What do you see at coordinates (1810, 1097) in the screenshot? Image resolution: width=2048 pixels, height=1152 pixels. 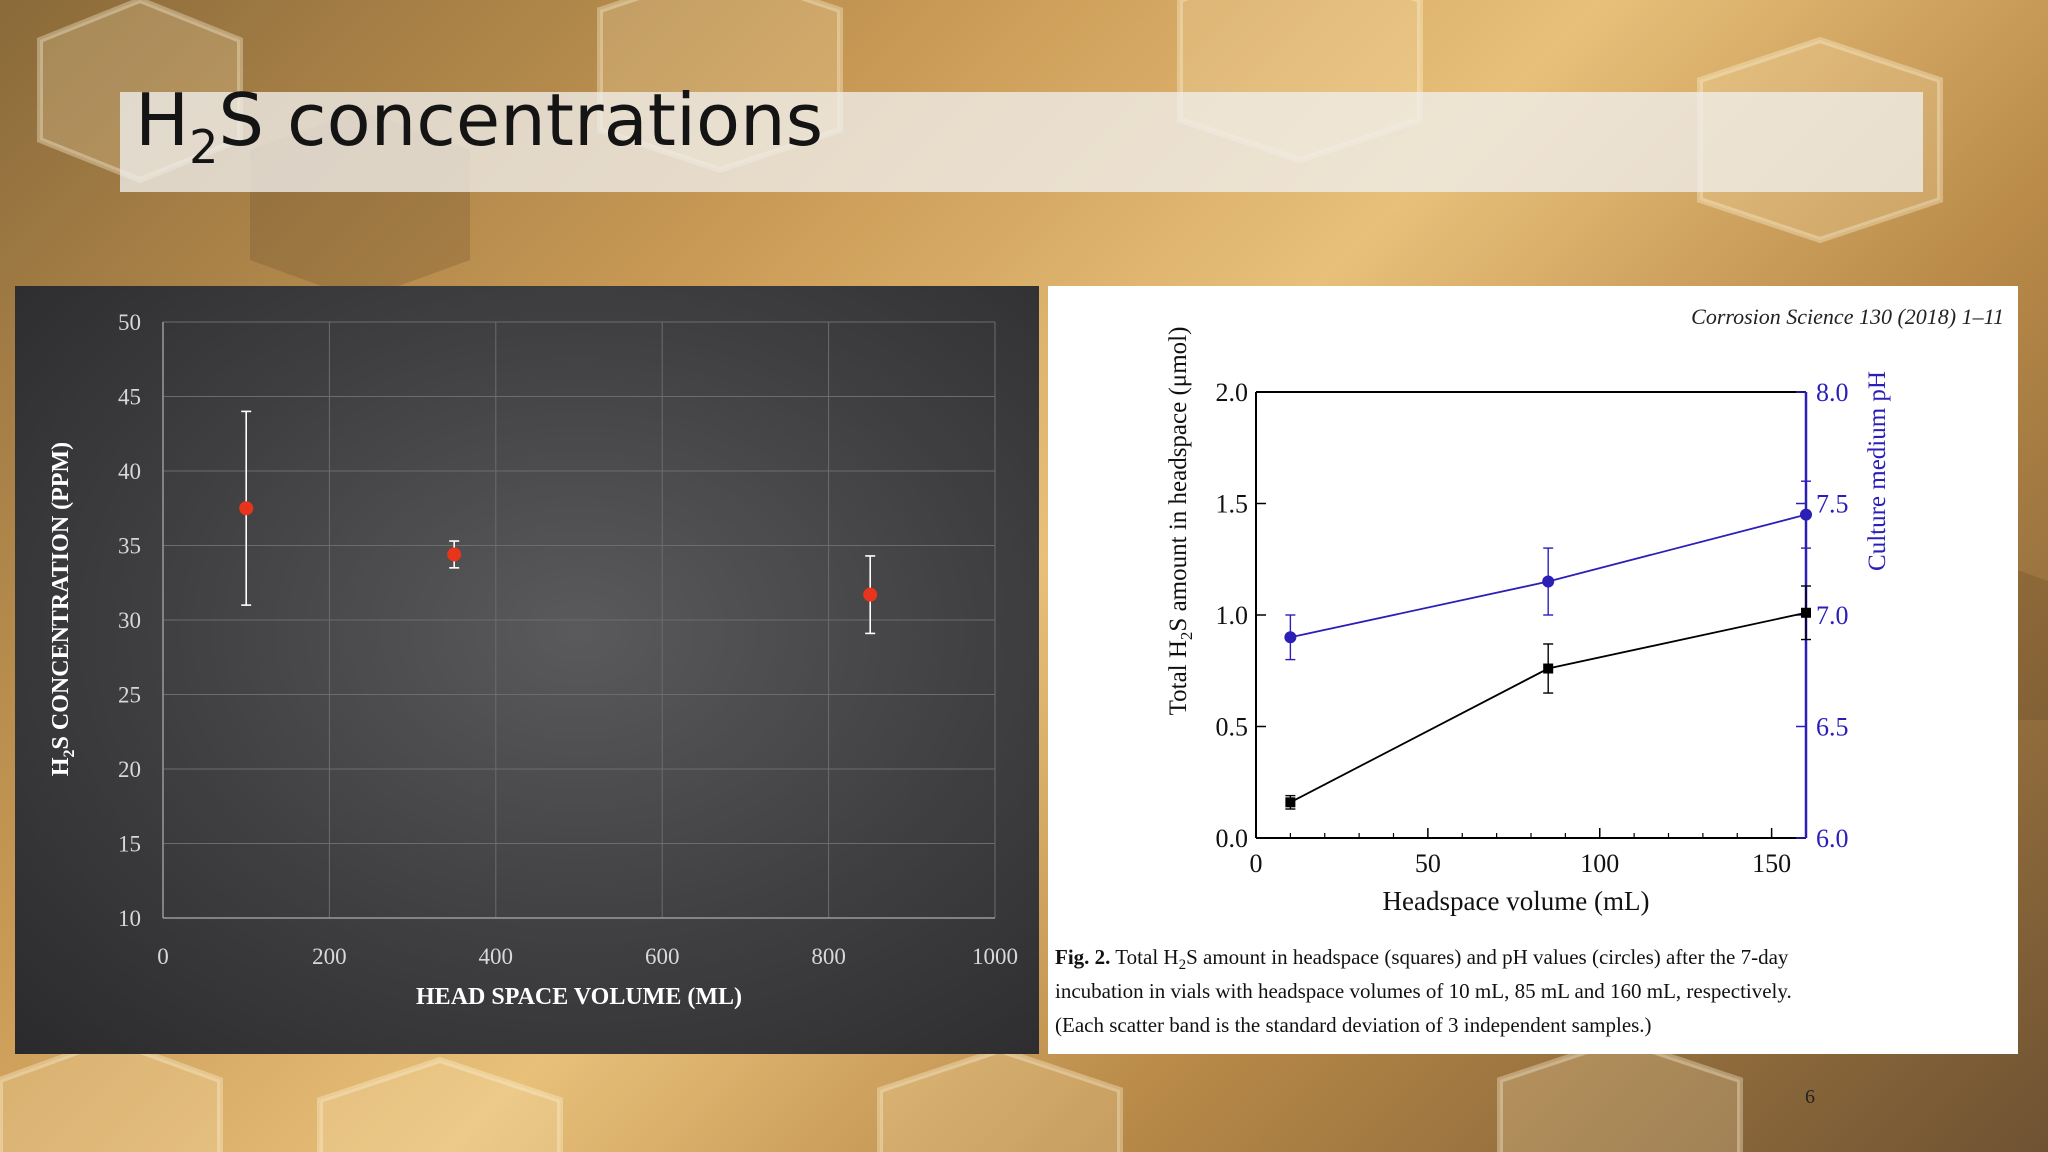 I see `slide-number: 6` at bounding box center [1810, 1097].